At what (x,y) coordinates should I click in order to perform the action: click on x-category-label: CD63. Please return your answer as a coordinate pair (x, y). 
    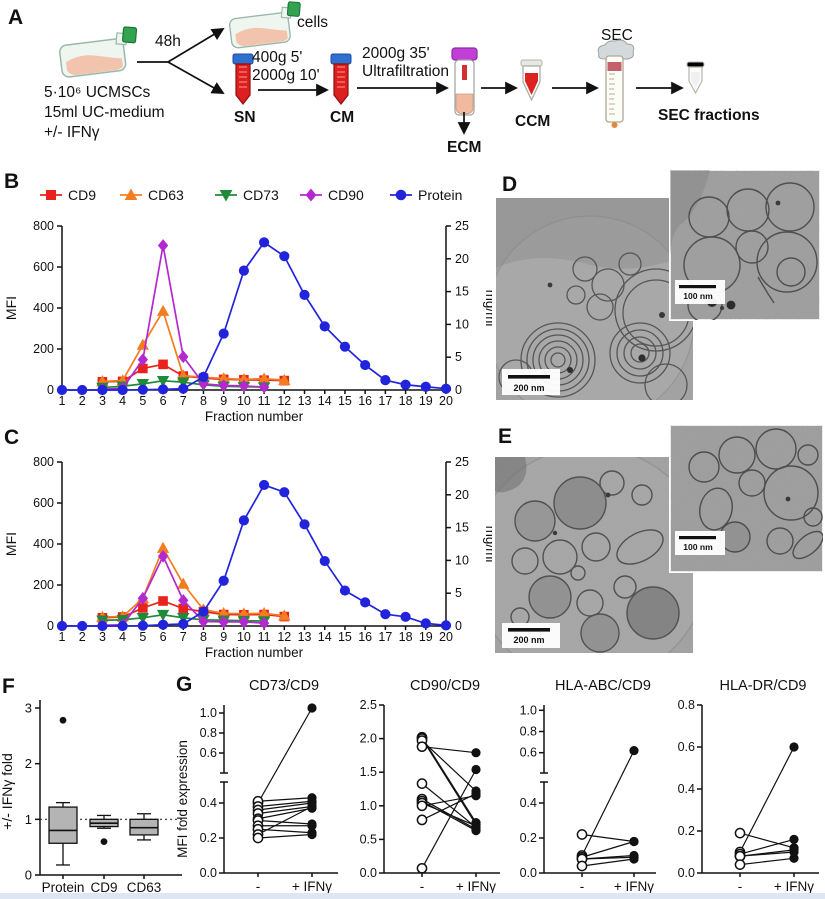
    Looking at the image, I should click on (144, 887).